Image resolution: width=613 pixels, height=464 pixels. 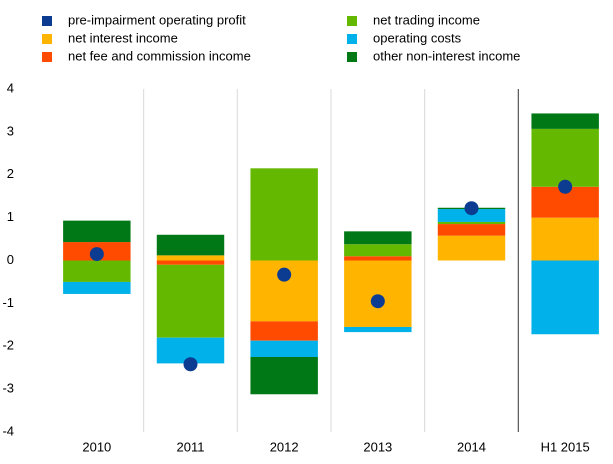 I want to click on x-tick-label: 2014, so click(x=471, y=446).